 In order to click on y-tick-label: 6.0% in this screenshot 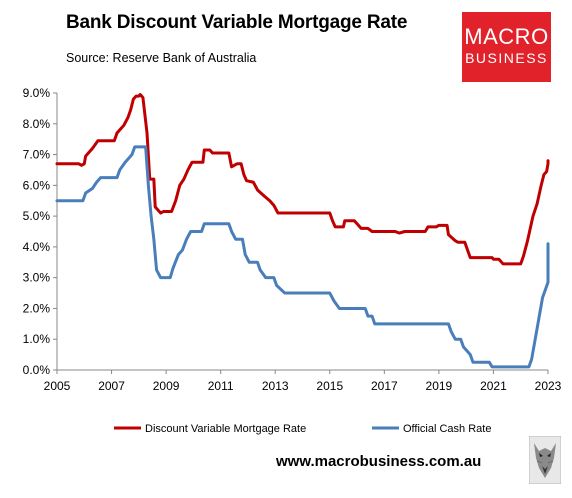, I will do `click(37, 185)`.